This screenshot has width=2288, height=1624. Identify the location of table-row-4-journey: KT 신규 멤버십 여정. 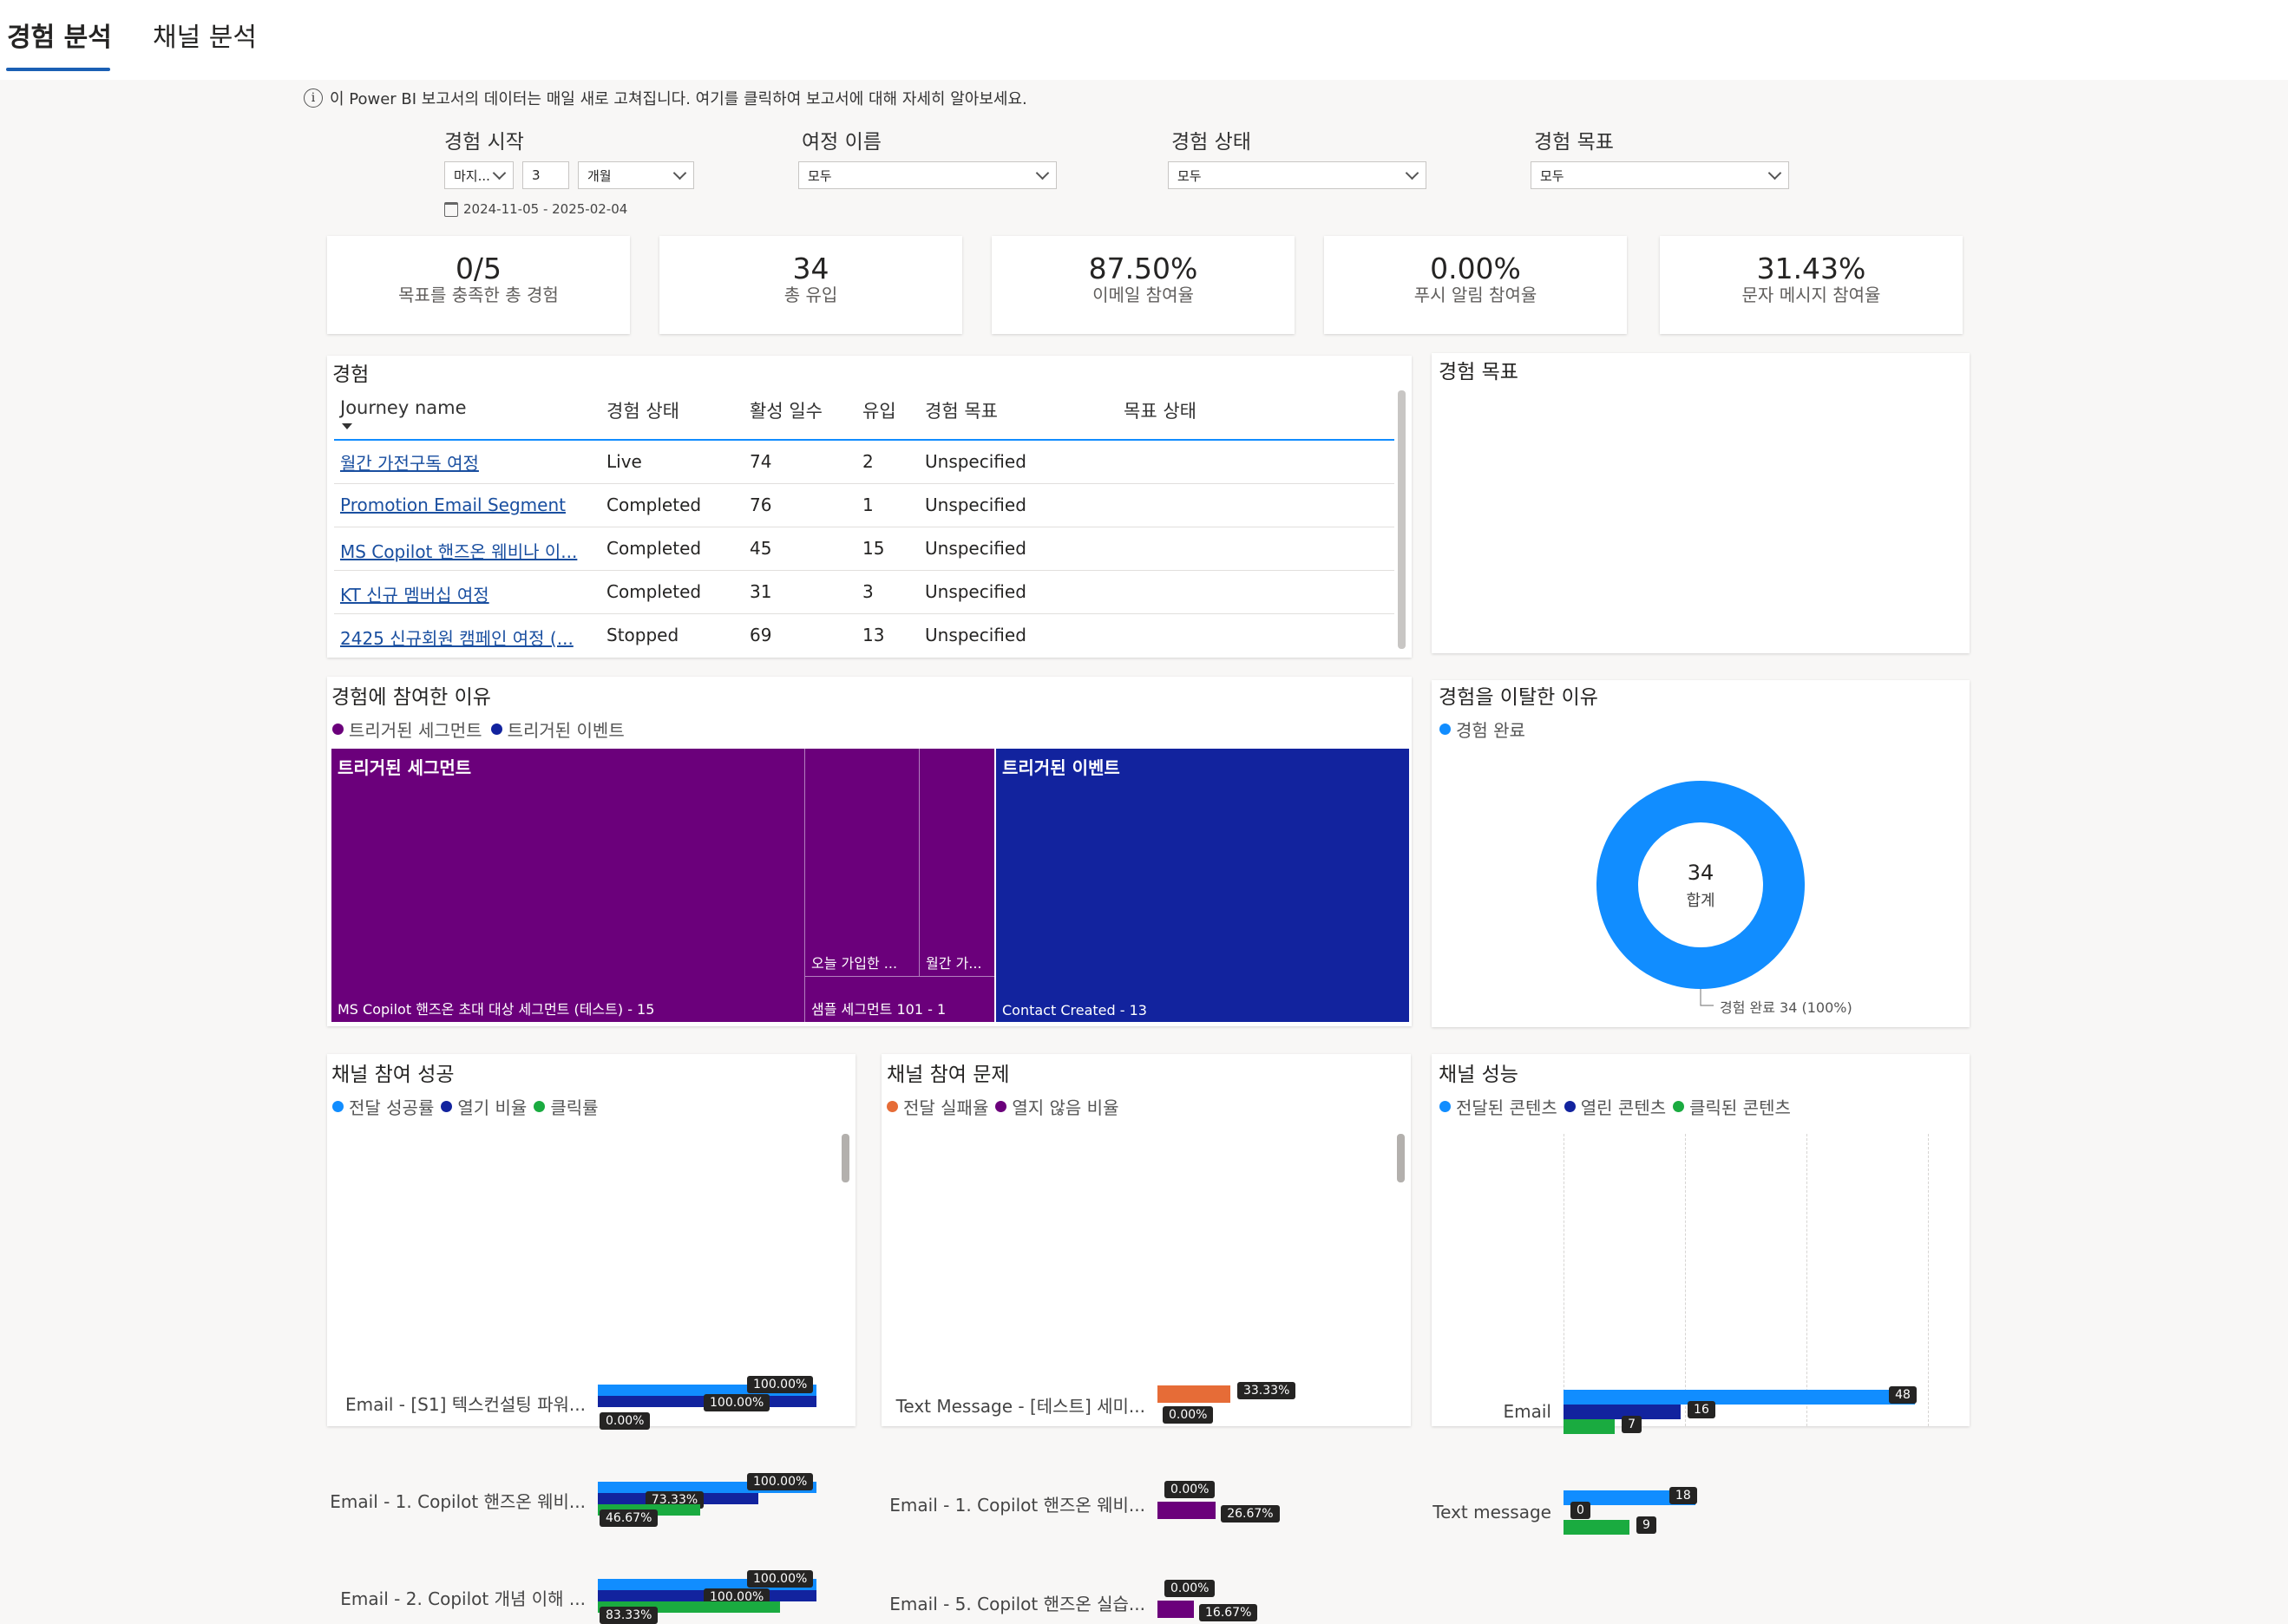
(415, 593).